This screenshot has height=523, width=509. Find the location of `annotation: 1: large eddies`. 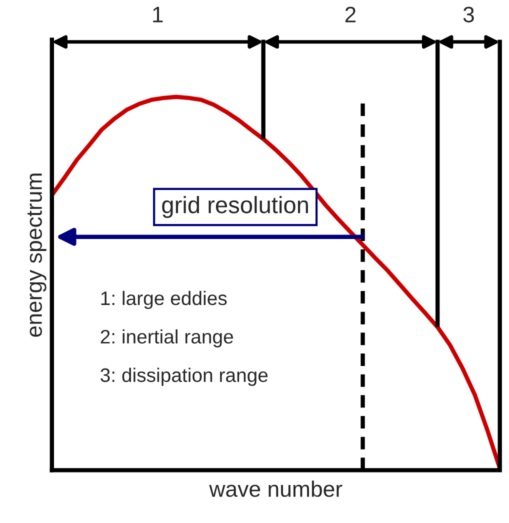

annotation: 1: large eddies is located at coordinates (164, 300).